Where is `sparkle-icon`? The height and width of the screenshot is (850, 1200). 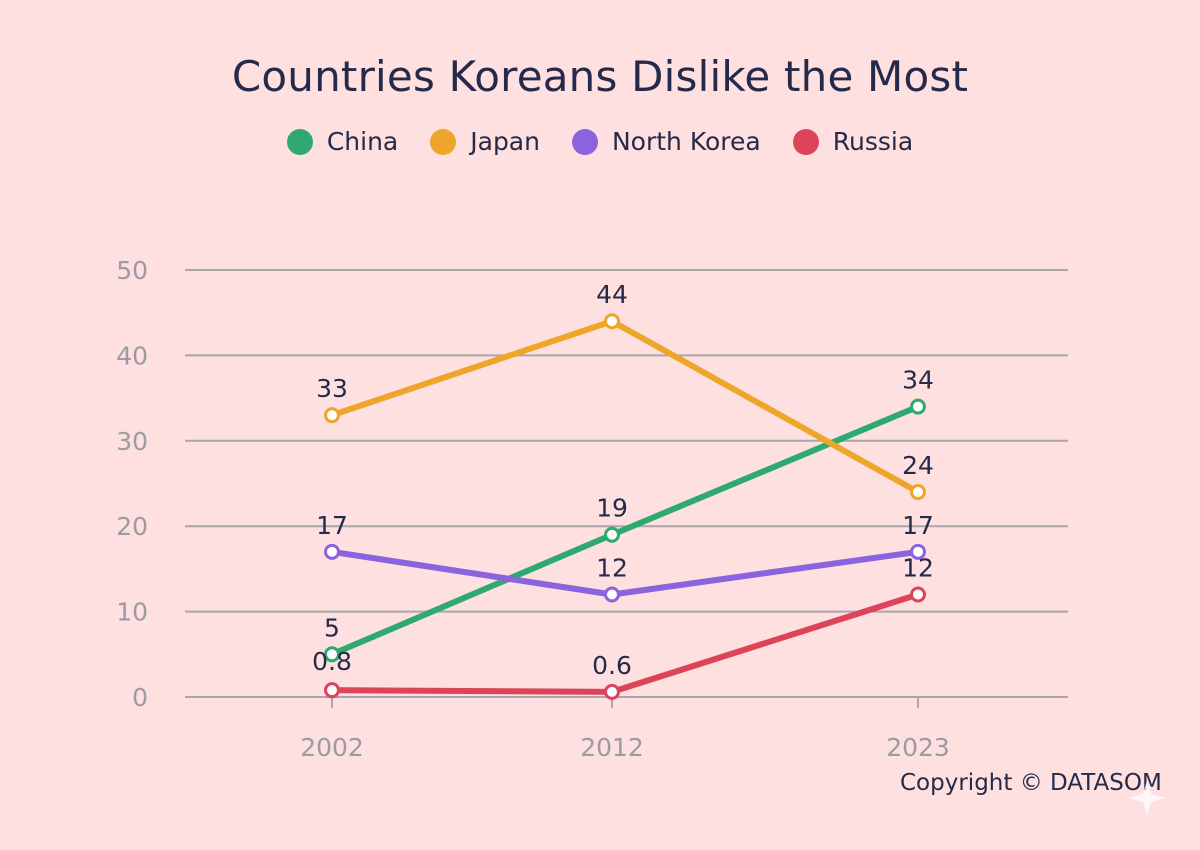
sparkle-icon is located at coordinates (1147, 798).